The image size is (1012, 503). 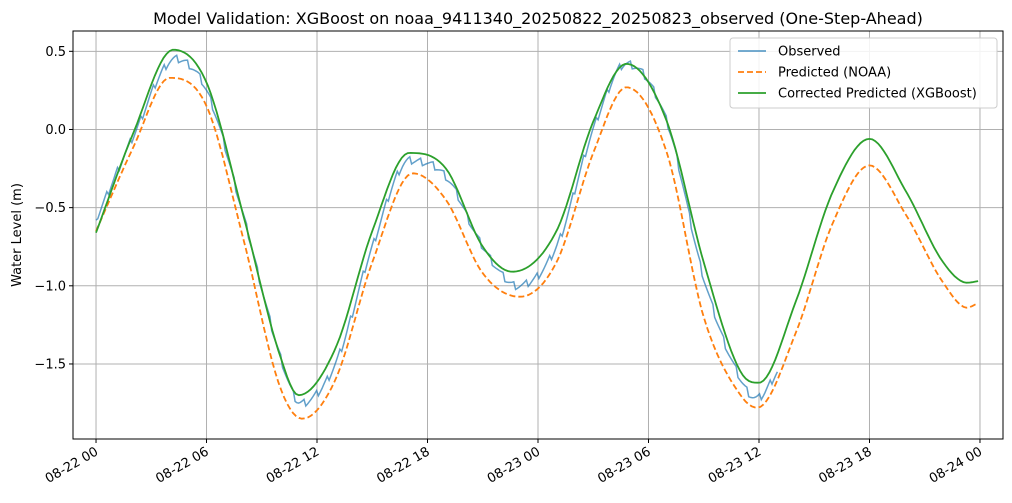 I want to click on x-tick-label: 08-22 06, so click(x=182, y=465).